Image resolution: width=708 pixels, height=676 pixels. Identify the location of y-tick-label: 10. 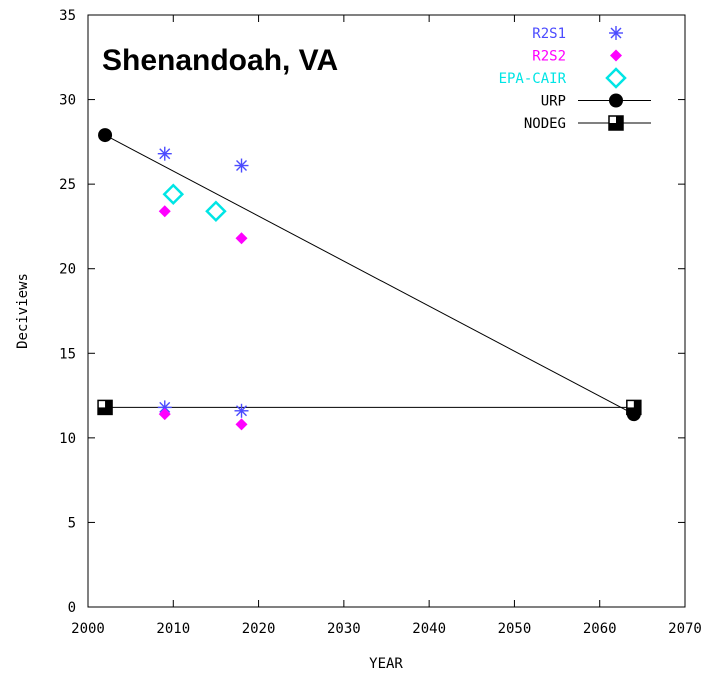
(67, 439).